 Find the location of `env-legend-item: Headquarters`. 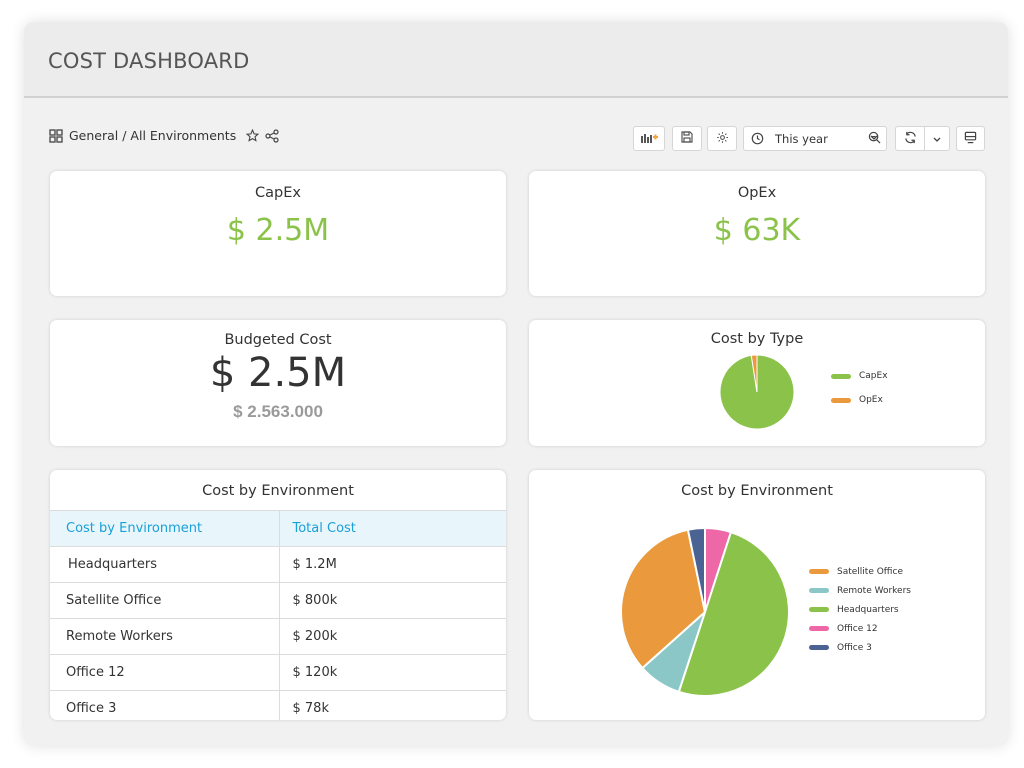

env-legend-item: Headquarters is located at coordinates (860, 609).